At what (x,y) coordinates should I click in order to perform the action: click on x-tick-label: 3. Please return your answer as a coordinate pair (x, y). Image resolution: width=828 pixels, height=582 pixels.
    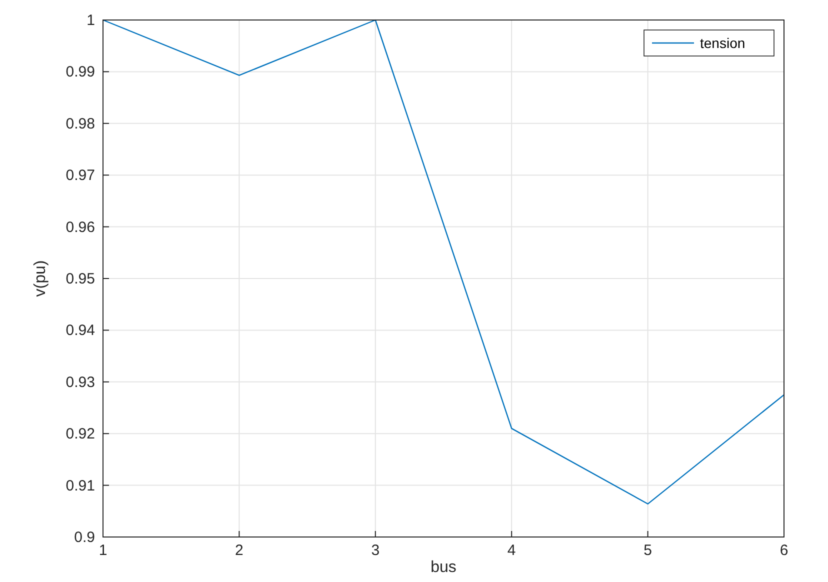
    Looking at the image, I should click on (375, 550).